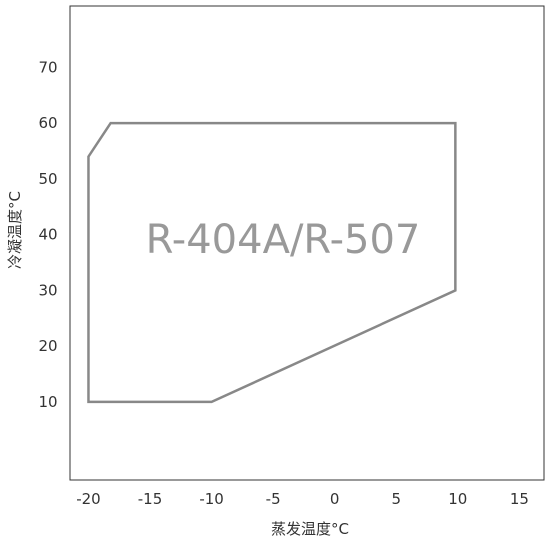  What do you see at coordinates (47, 123) in the screenshot?
I see `y-tick-label: 60` at bounding box center [47, 123].